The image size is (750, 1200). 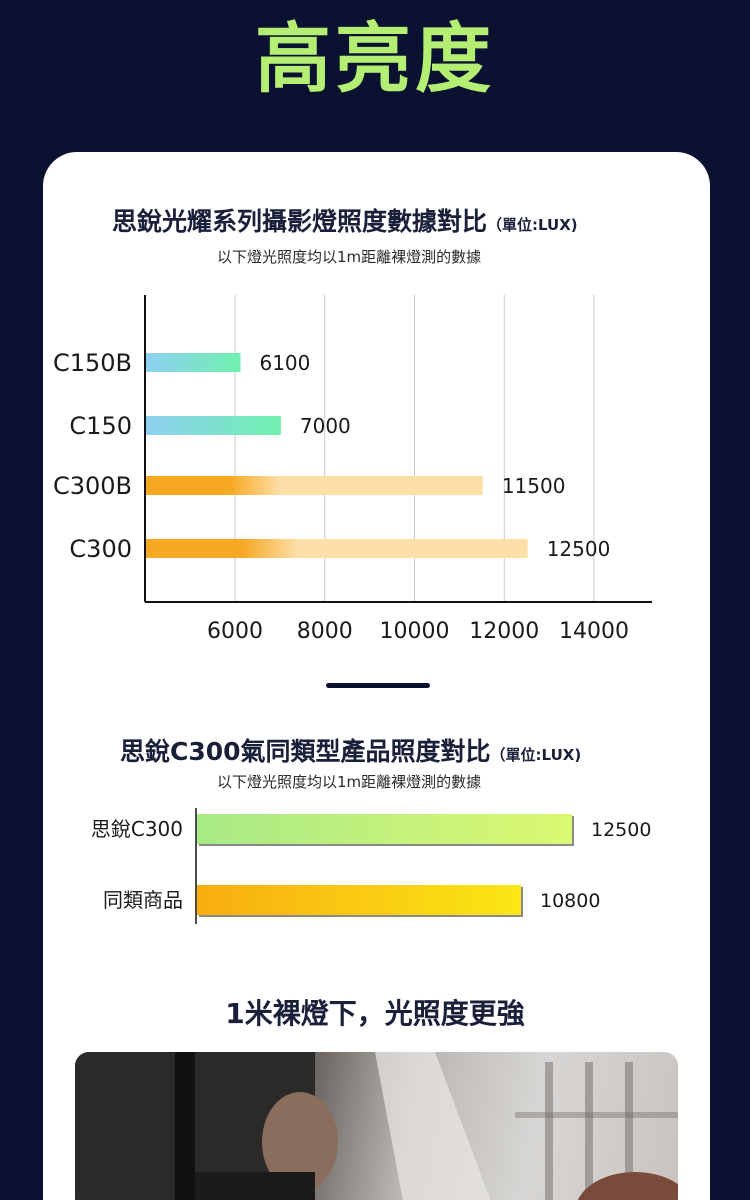 What do you see at coordinates (349, 782) in the screenshot?
I see `chart2-subtitle: 以下燈光照度均以1m距離裸燈測的數據` at bounding box center [349, 782].